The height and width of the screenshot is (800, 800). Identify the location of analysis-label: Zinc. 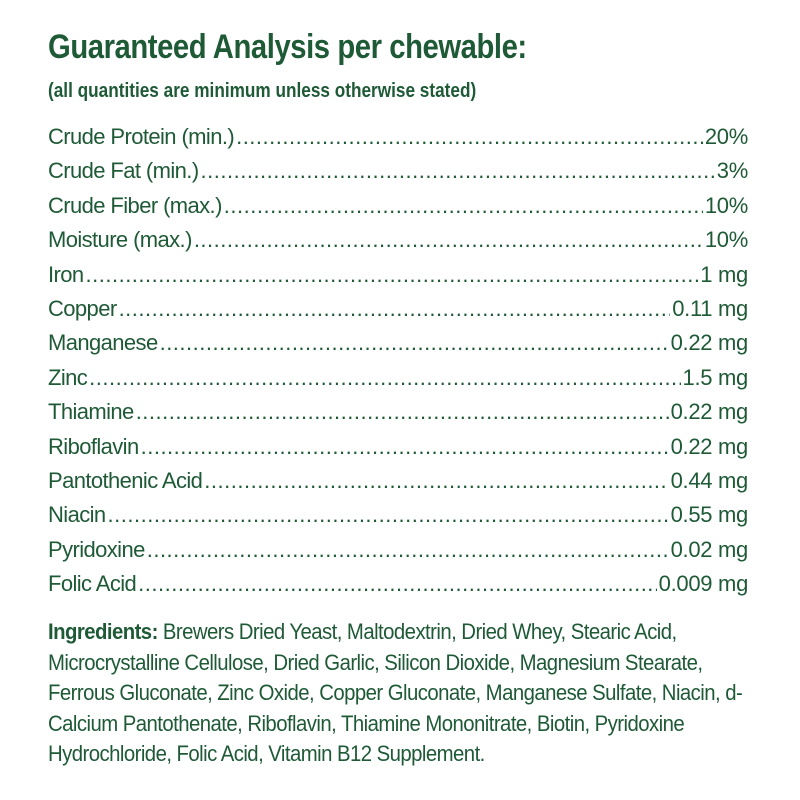
(68, 377).